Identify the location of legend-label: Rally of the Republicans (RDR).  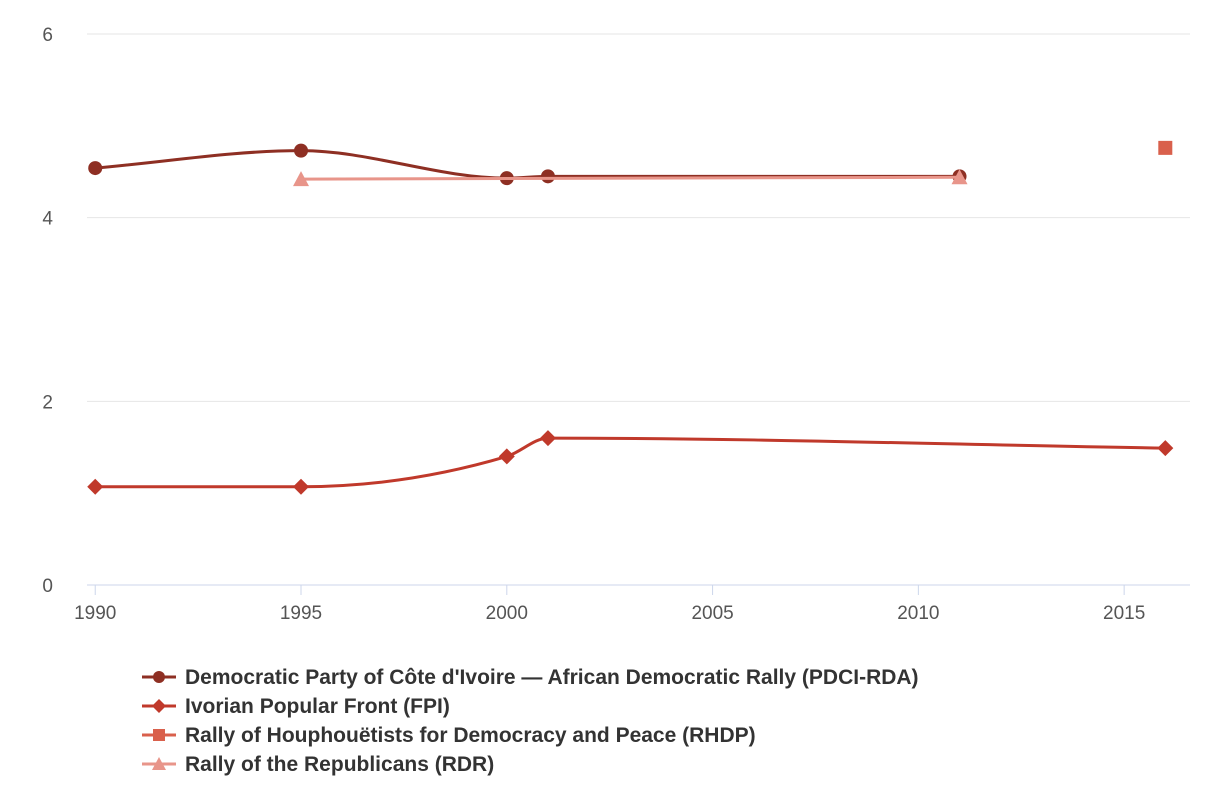
(339, 764).